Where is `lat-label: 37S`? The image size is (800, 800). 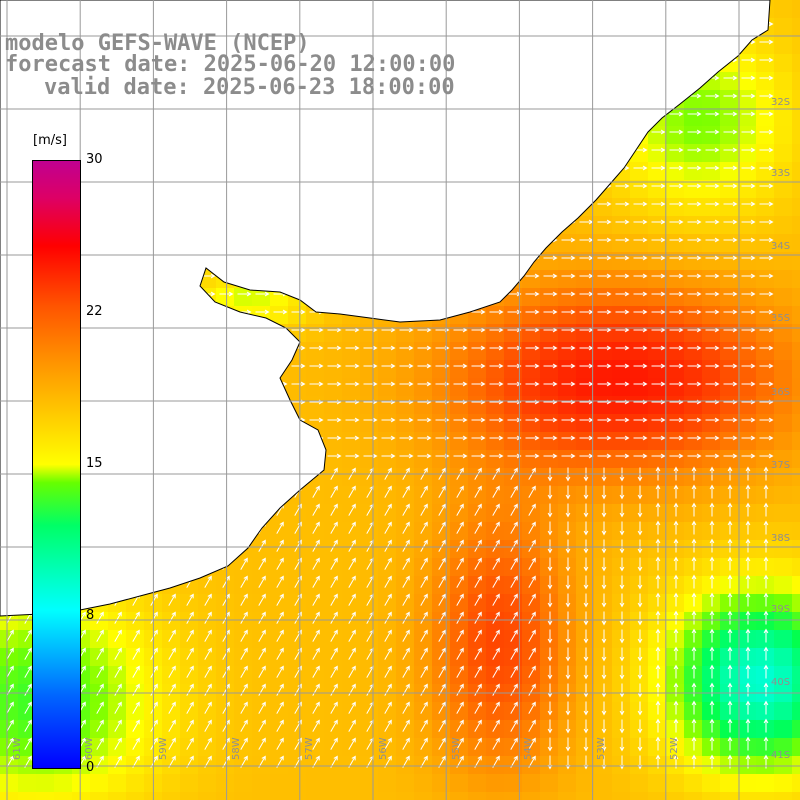
lat-label: 37S is located at coordinates (781, 465).